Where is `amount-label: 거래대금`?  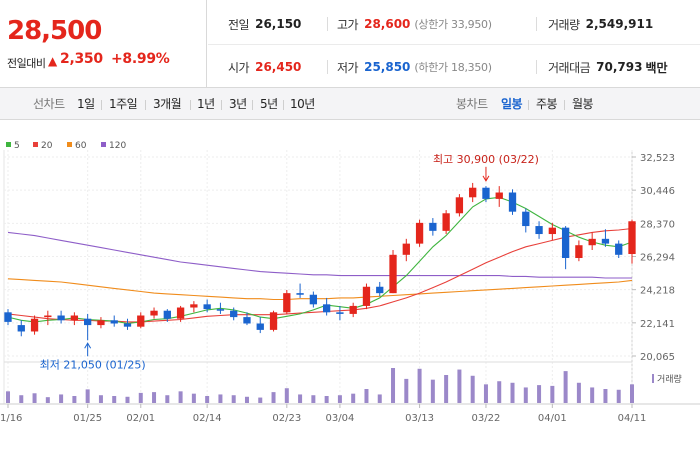 amount-label: 거래대금 is located at coordinates (569, 67).